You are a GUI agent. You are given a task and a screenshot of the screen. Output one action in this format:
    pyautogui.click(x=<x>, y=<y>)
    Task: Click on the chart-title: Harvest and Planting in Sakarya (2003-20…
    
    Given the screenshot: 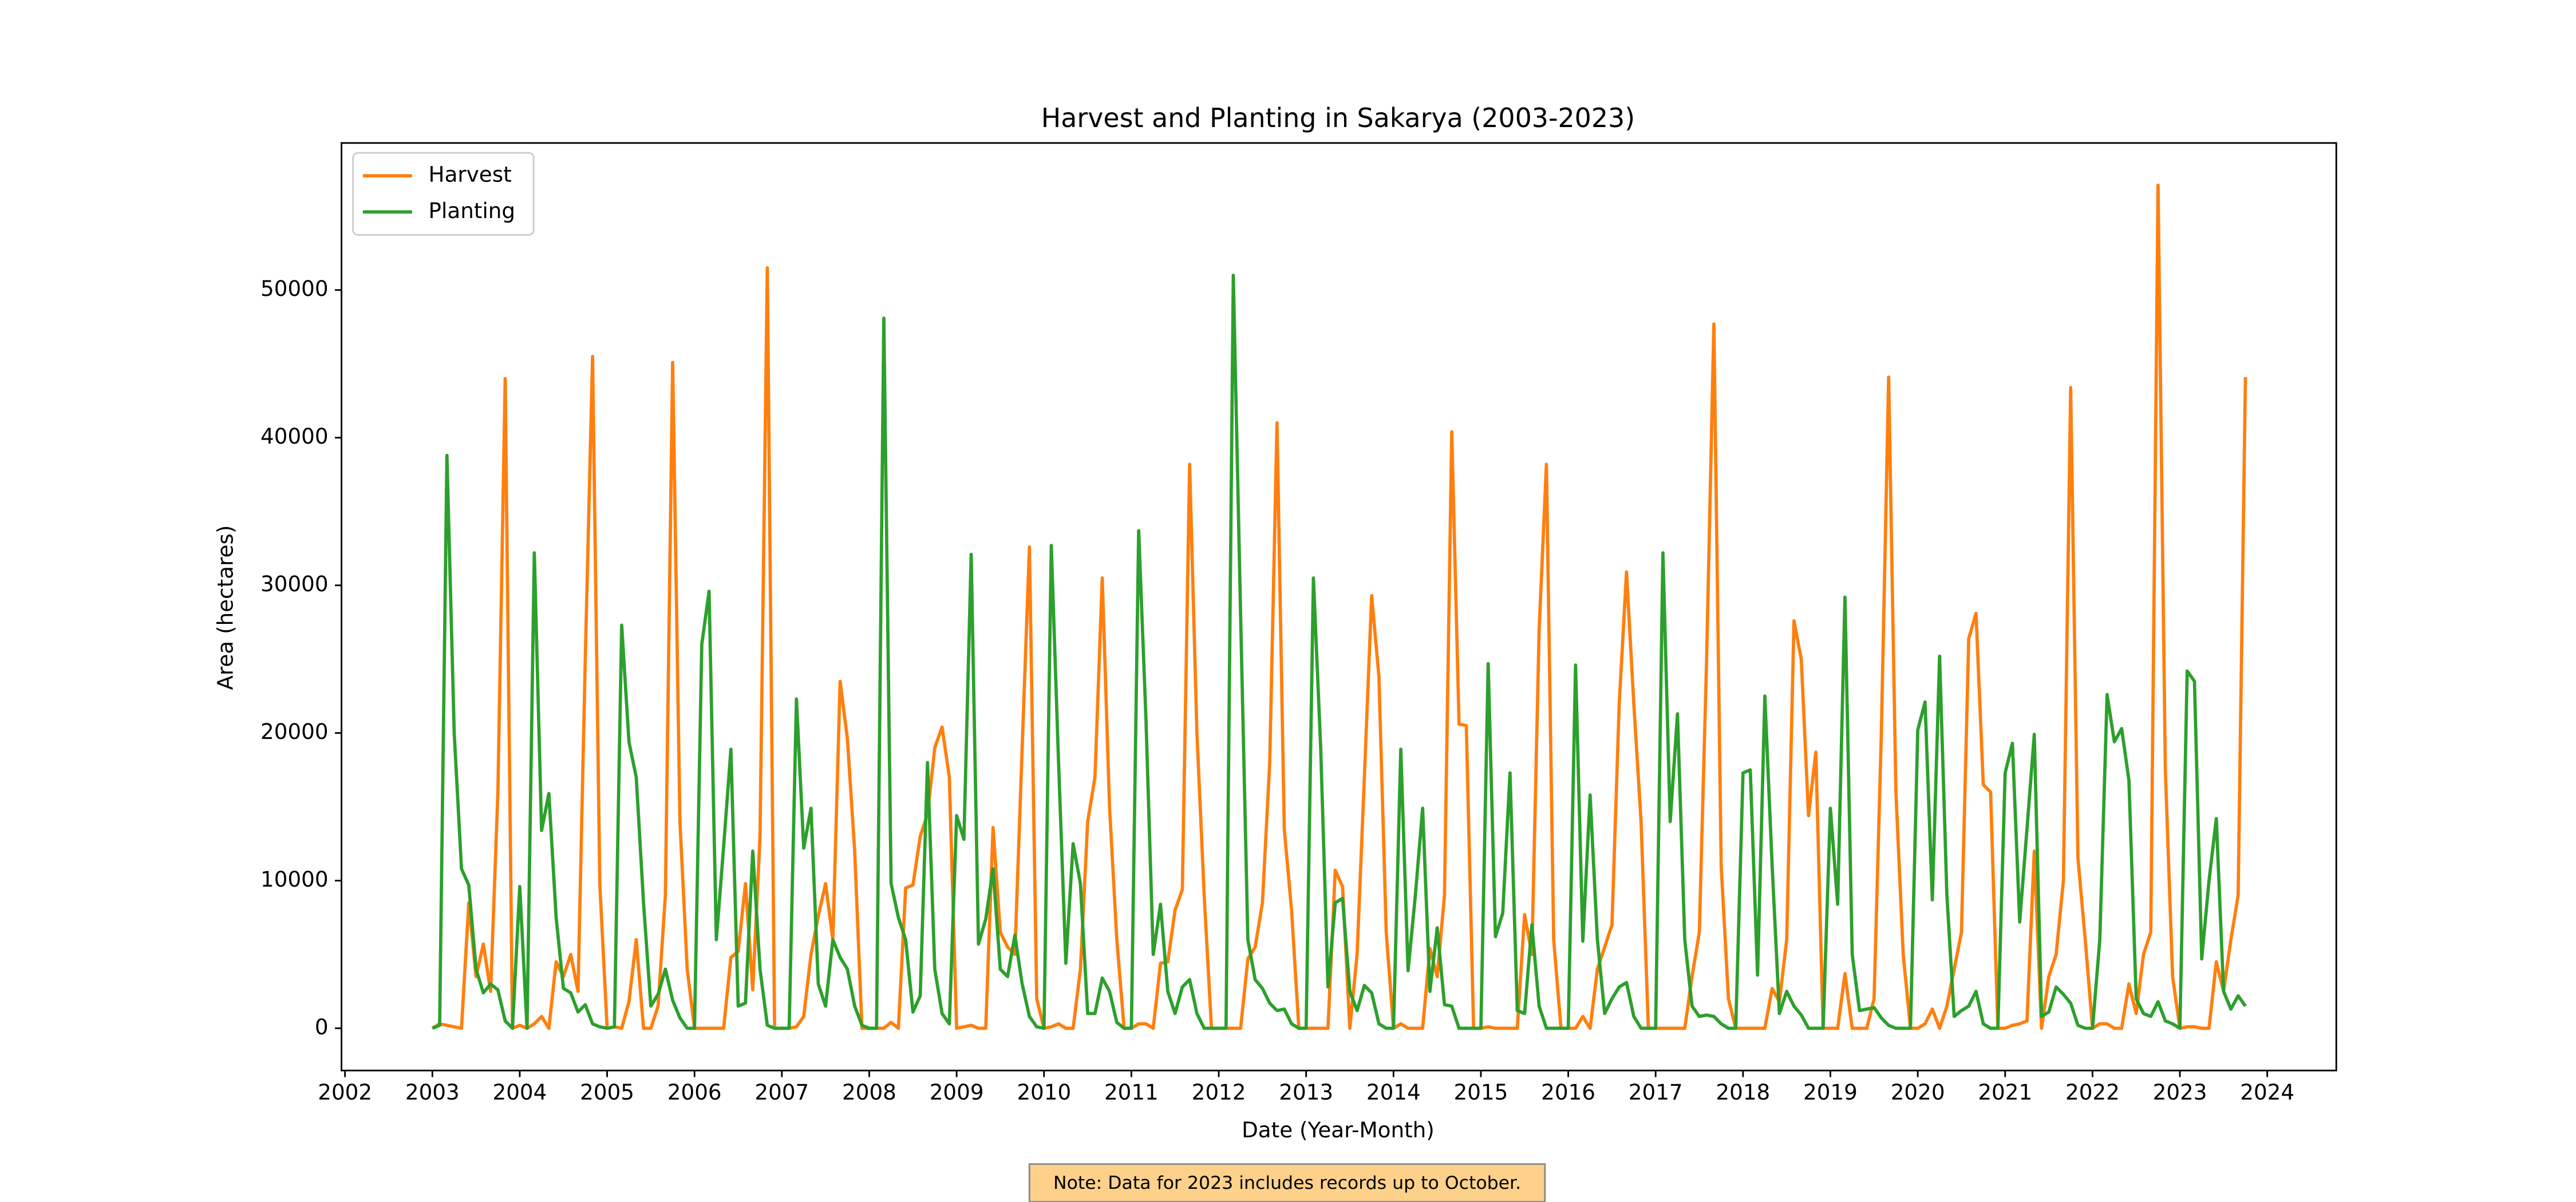 What is the action you would take?
    pyautogui.click(x=1338, y=118)
    